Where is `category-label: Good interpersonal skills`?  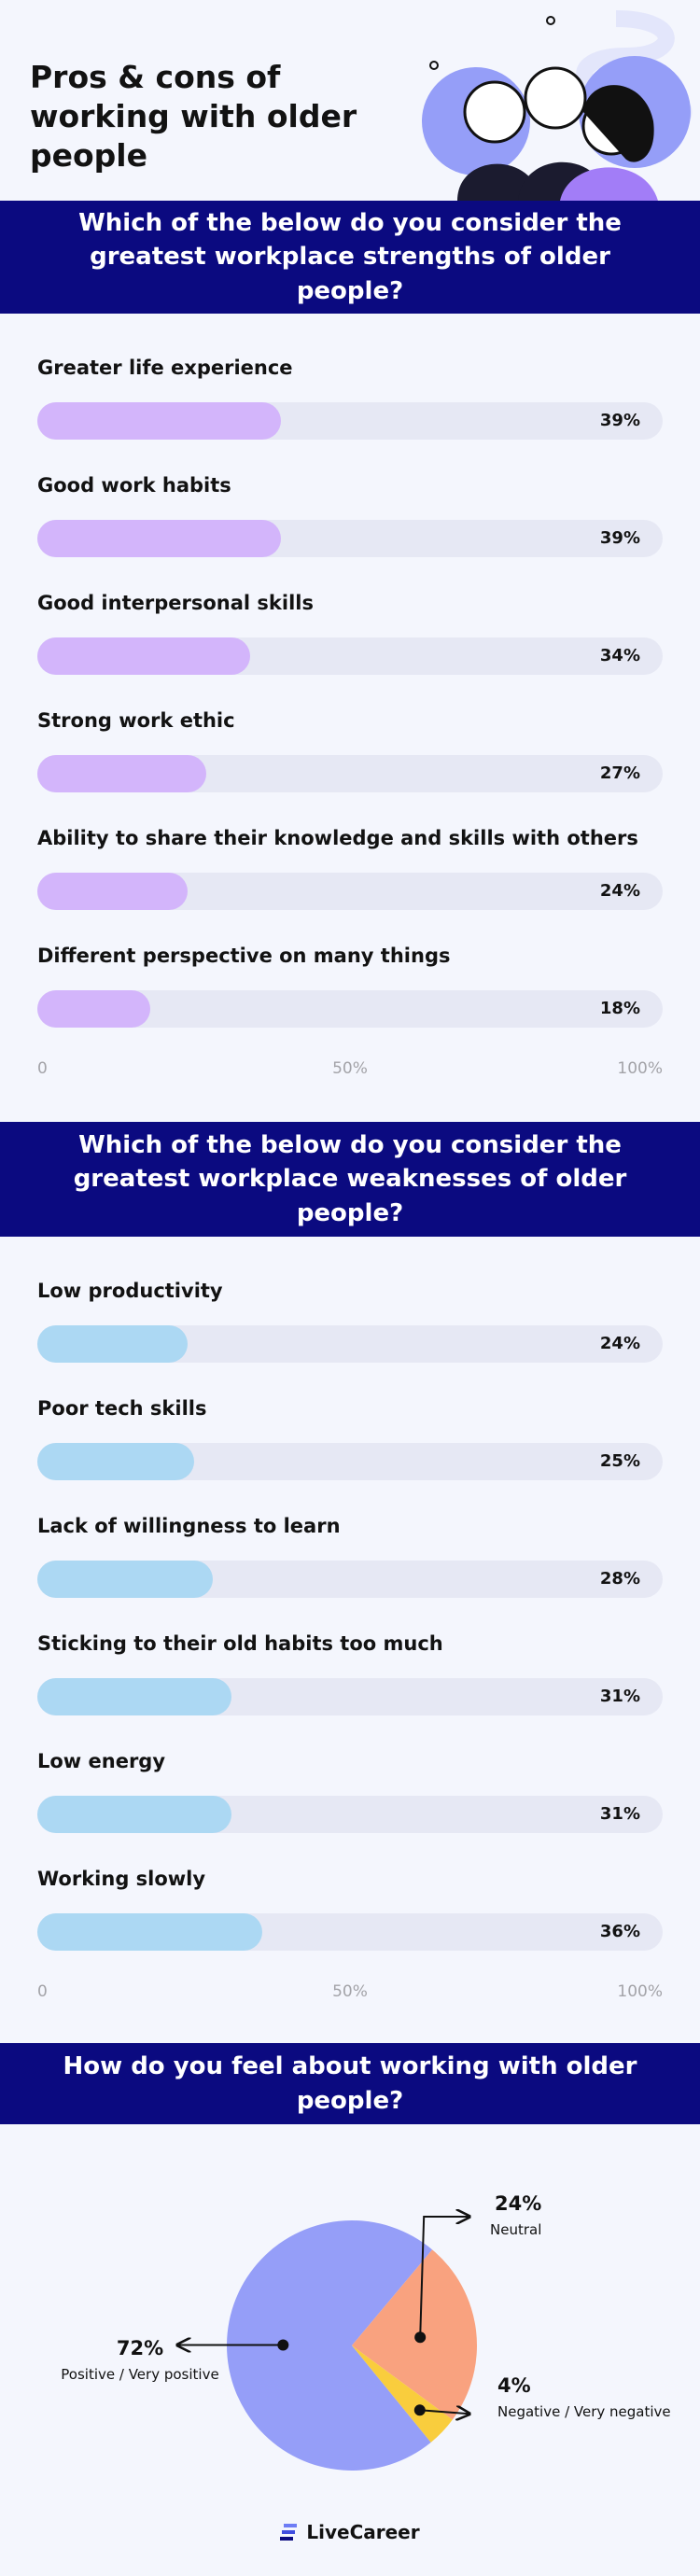 category-label: Good interpersonal skills is located at coordinates (175, 603).